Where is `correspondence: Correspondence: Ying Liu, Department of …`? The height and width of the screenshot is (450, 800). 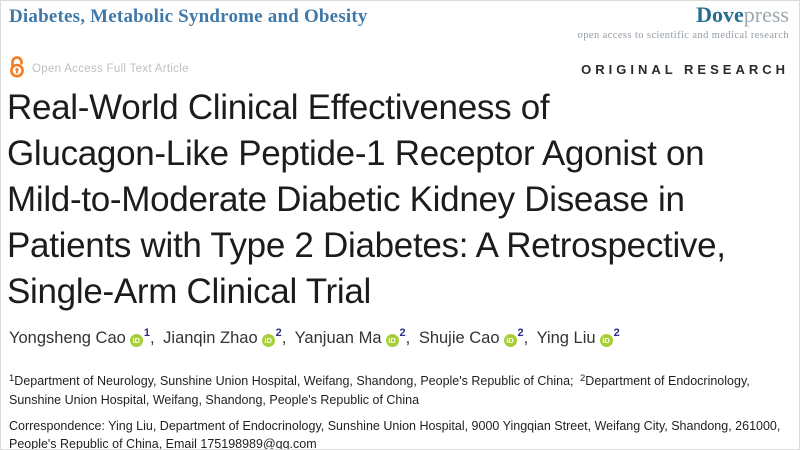 correspondence: Correspondence: Ying Liu, Department of … is located at coordinates (401, 434).